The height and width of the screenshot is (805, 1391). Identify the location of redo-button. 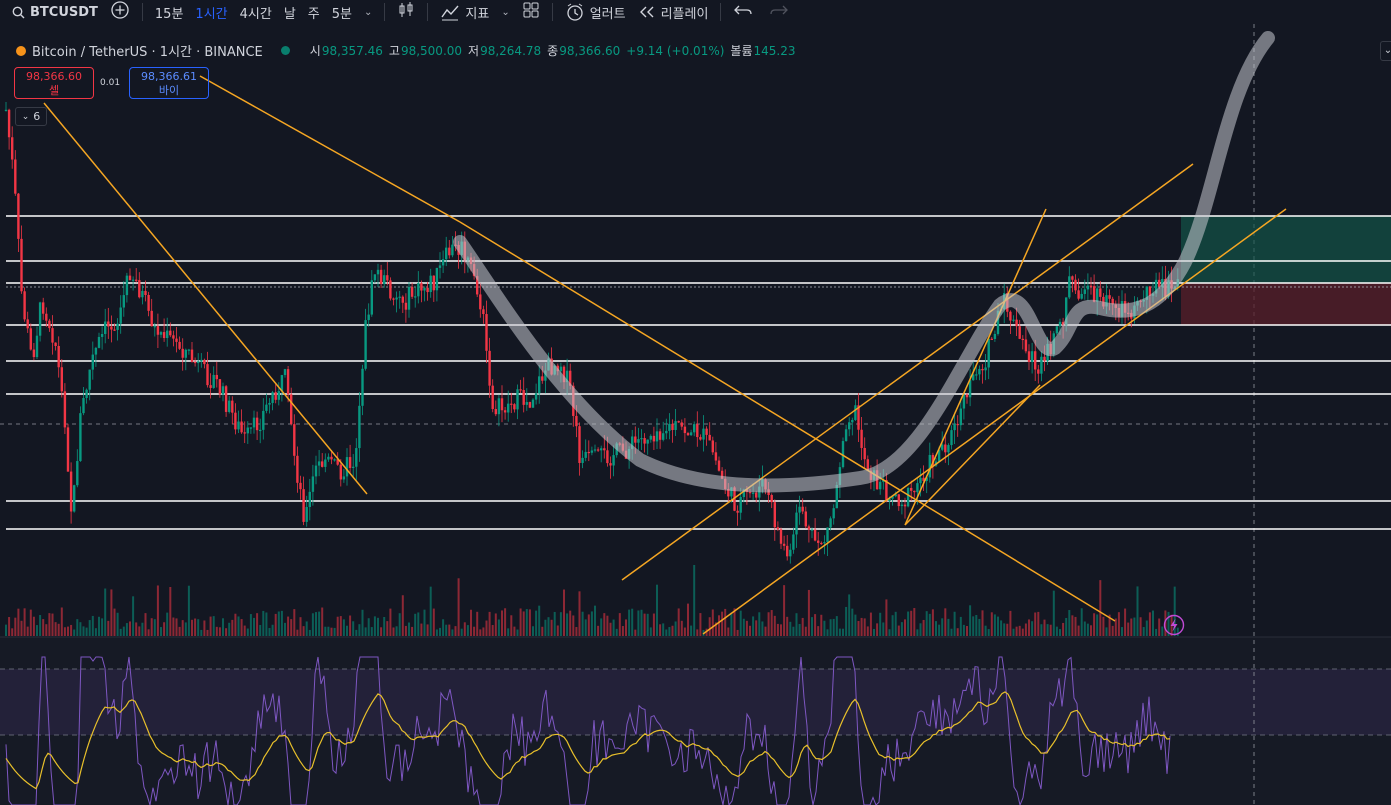
(778, 12).